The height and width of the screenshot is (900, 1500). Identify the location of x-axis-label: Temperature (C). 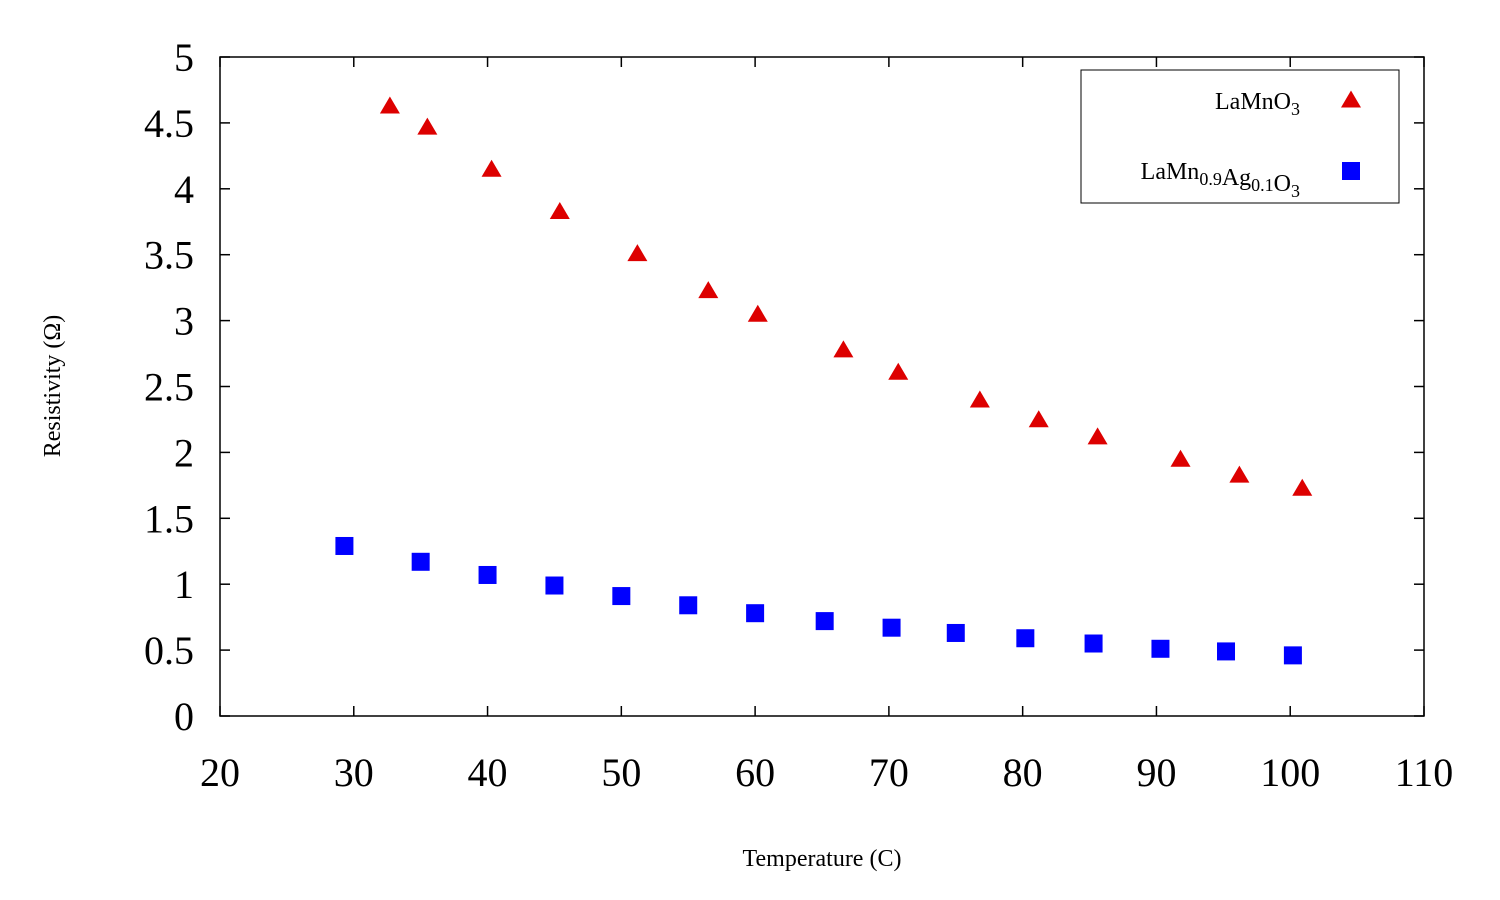
(822, 859).